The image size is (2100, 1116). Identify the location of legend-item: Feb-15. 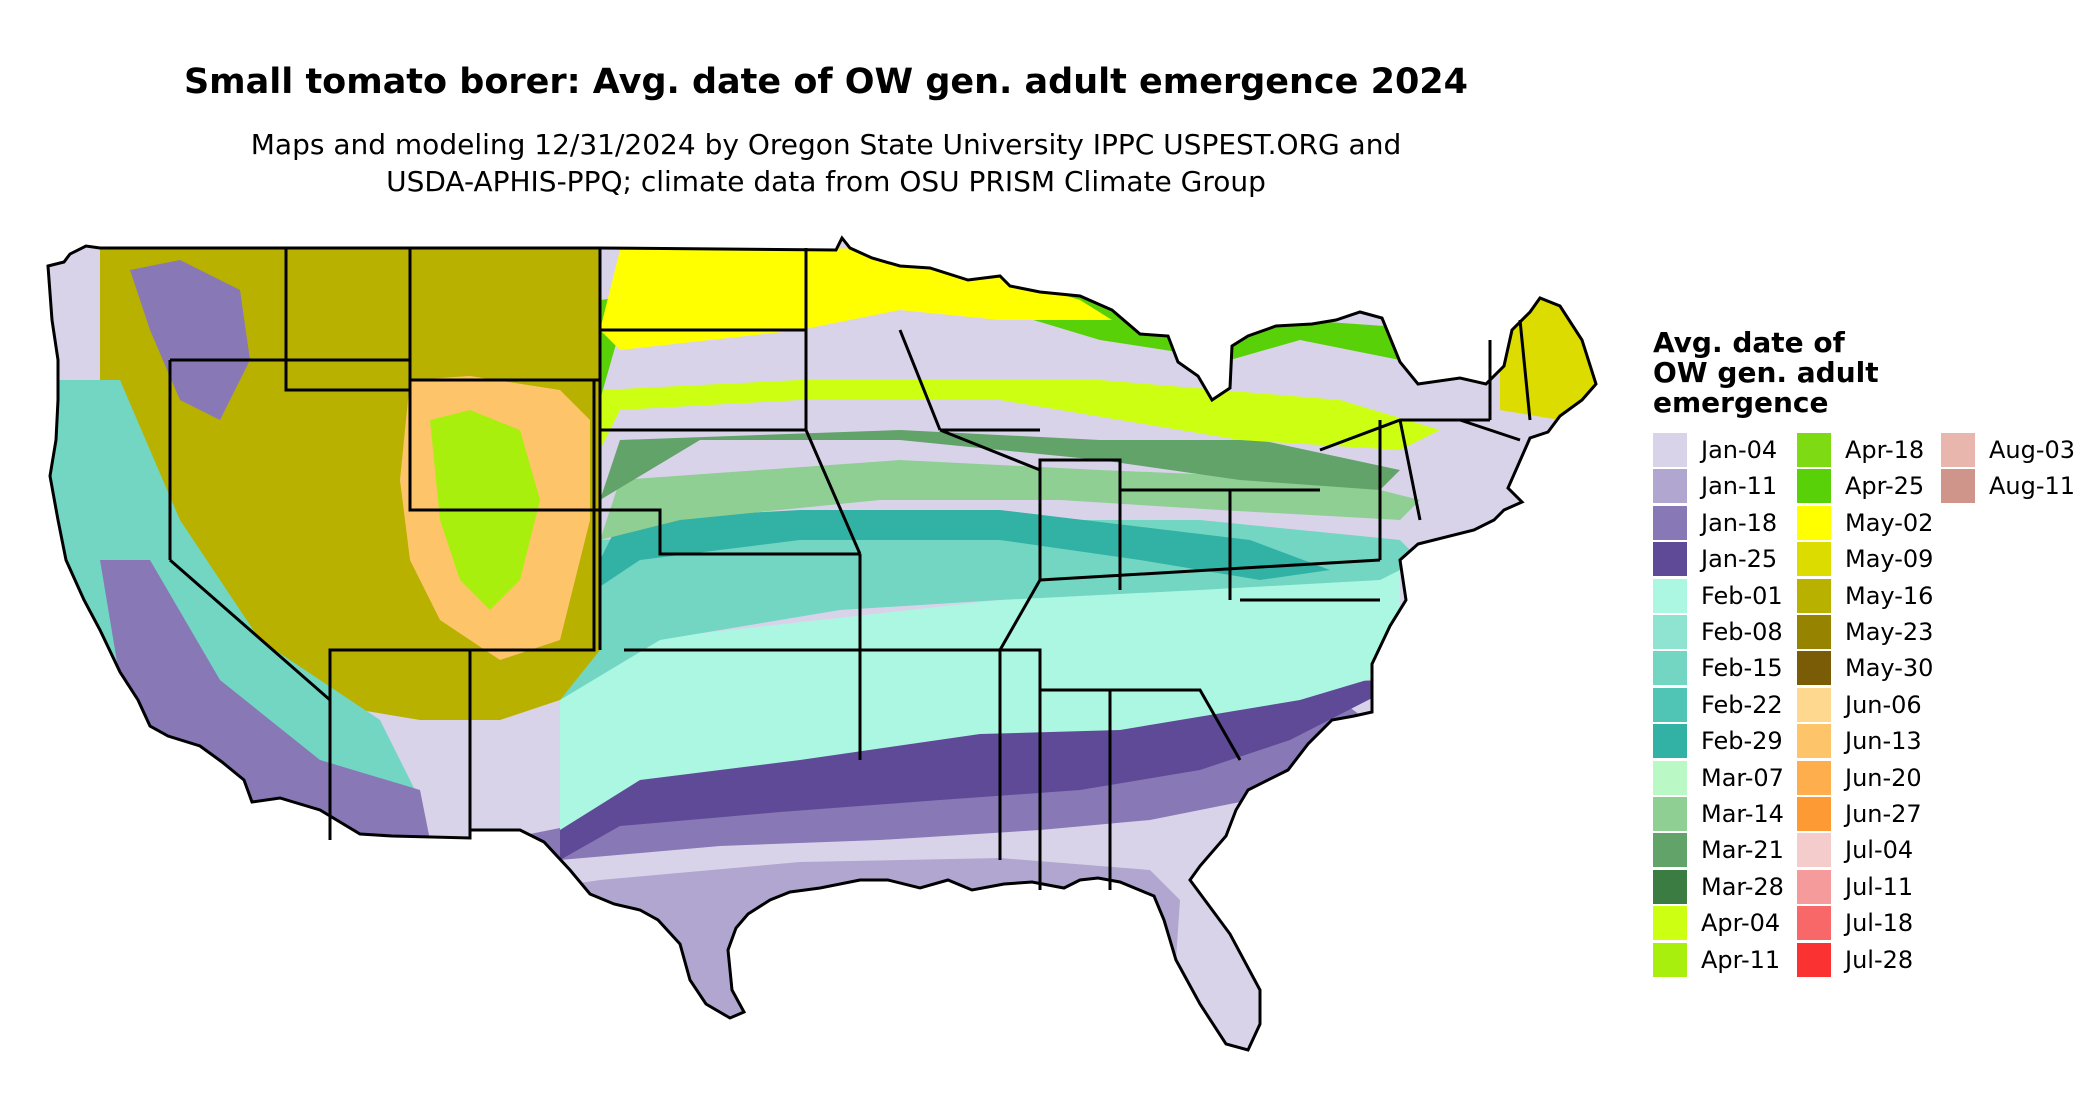
(1753, 668).